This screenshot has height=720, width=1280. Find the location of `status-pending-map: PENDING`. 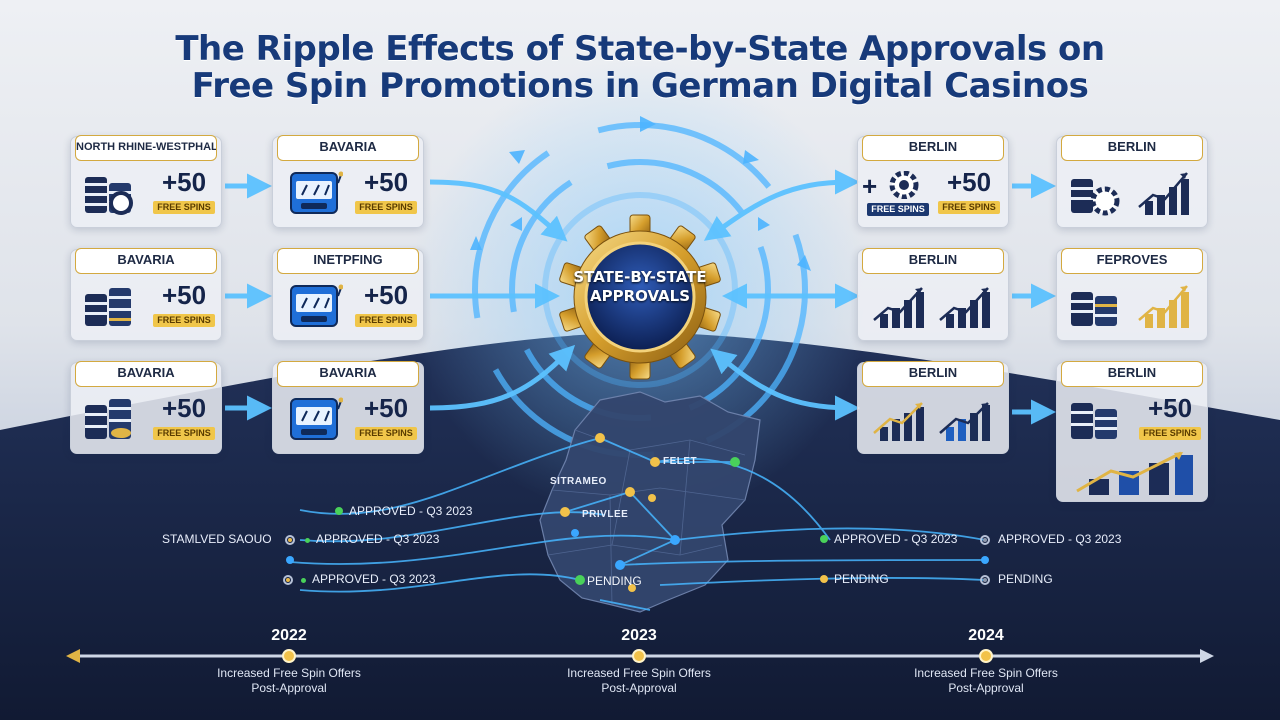

status-pending-map: PENDING is located at coordinates (614, 581).